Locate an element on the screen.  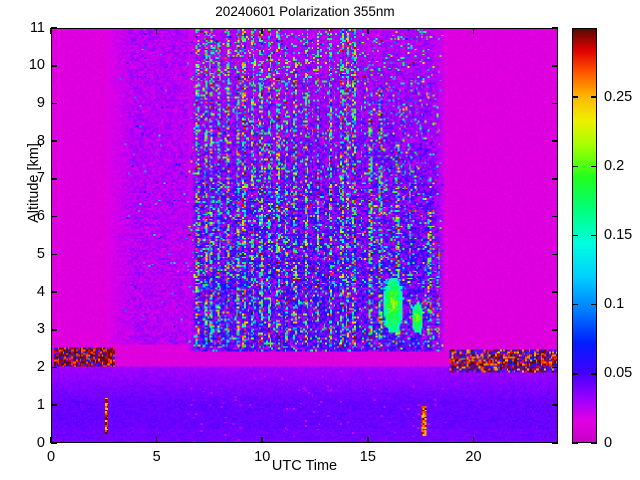
y-tick-label: 6 is located at coordinates (40, 216).